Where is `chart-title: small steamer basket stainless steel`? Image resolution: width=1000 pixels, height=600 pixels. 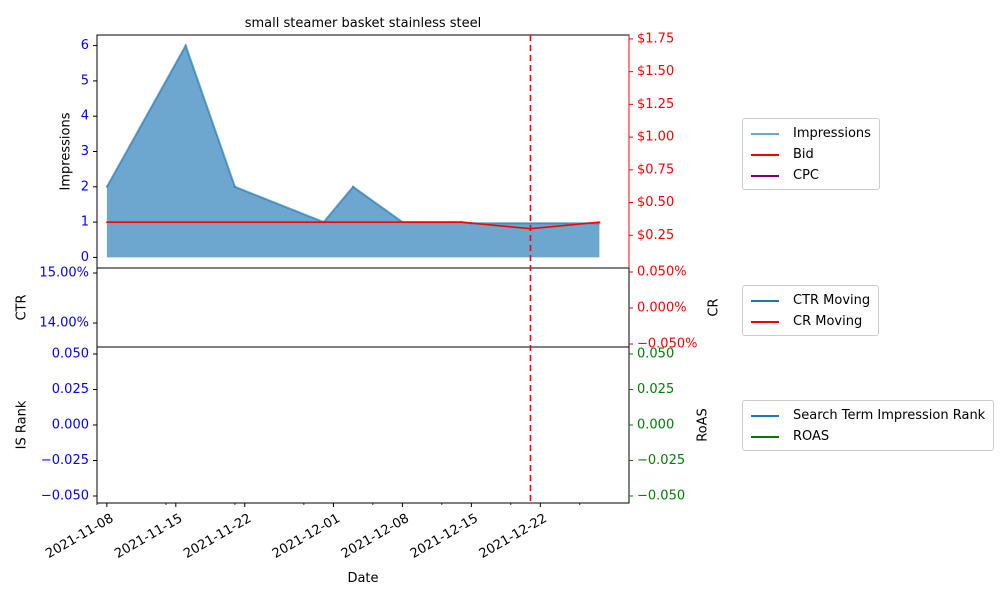
chart-title: small steamer basket stainless steel is located at coordinates (363, 23).